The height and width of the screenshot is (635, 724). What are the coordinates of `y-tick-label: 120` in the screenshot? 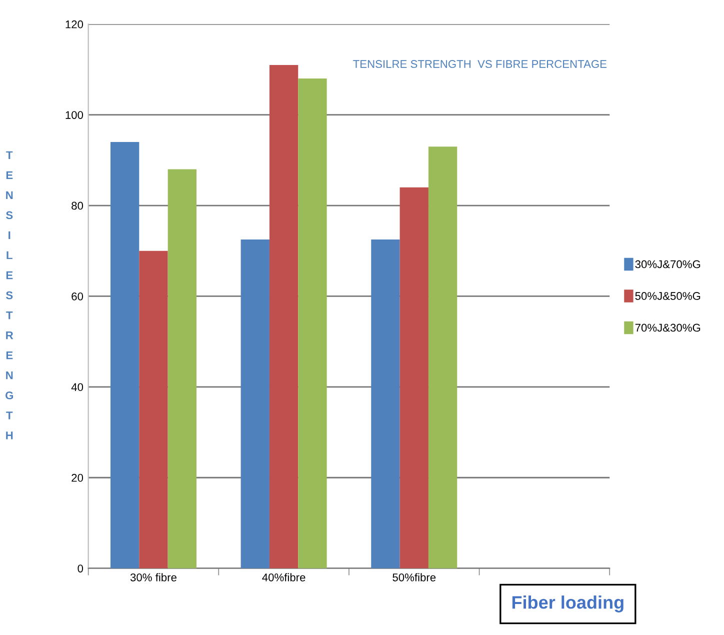 It's located at (75, 24).